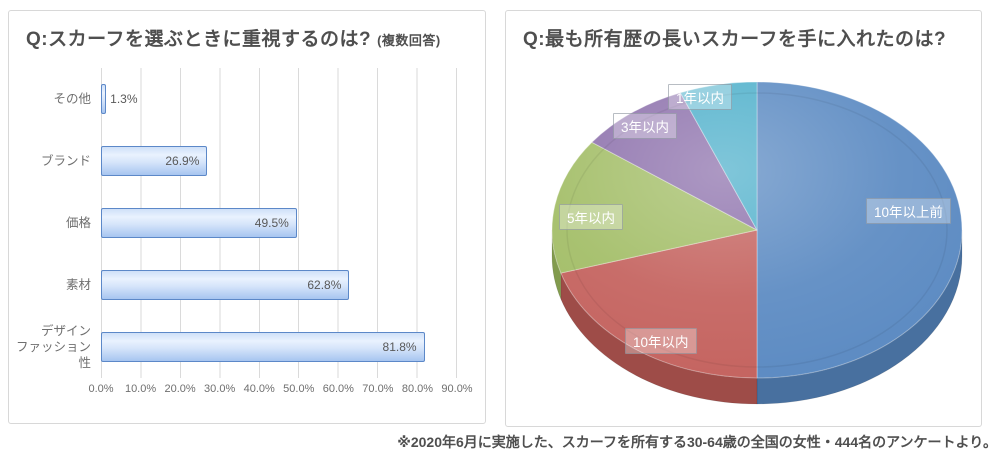  I want to click on bar-value-label: 62.8%, so click(324, 285).